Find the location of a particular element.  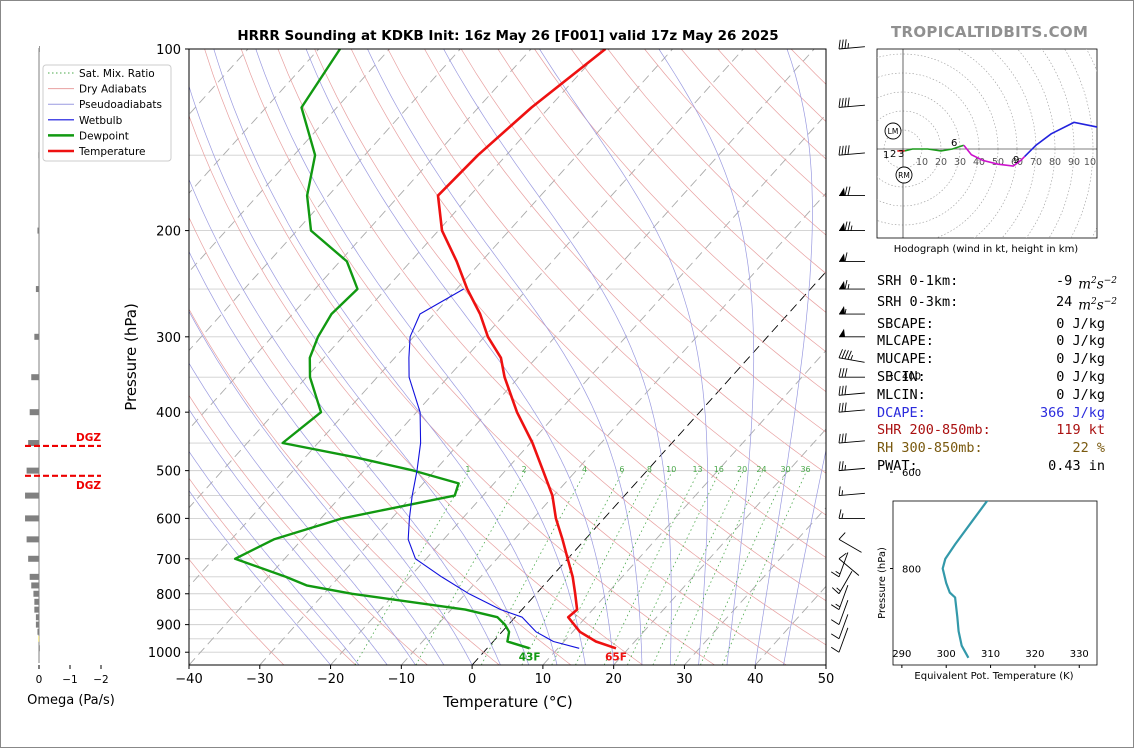

x-tick-label: 0 is located at coordinates (472, 679).